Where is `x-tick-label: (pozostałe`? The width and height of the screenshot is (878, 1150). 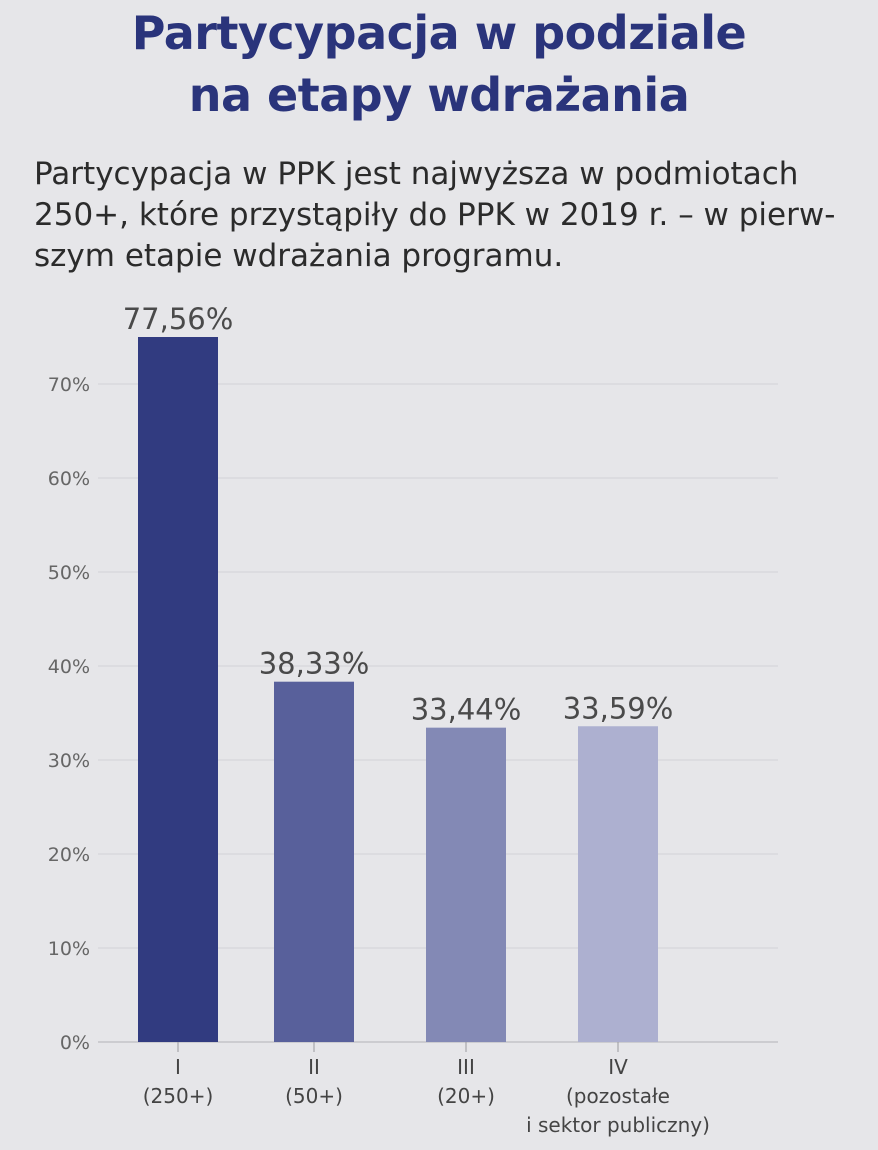
x-tick-label: (pozostałe is located at coordinates (618, 1096).